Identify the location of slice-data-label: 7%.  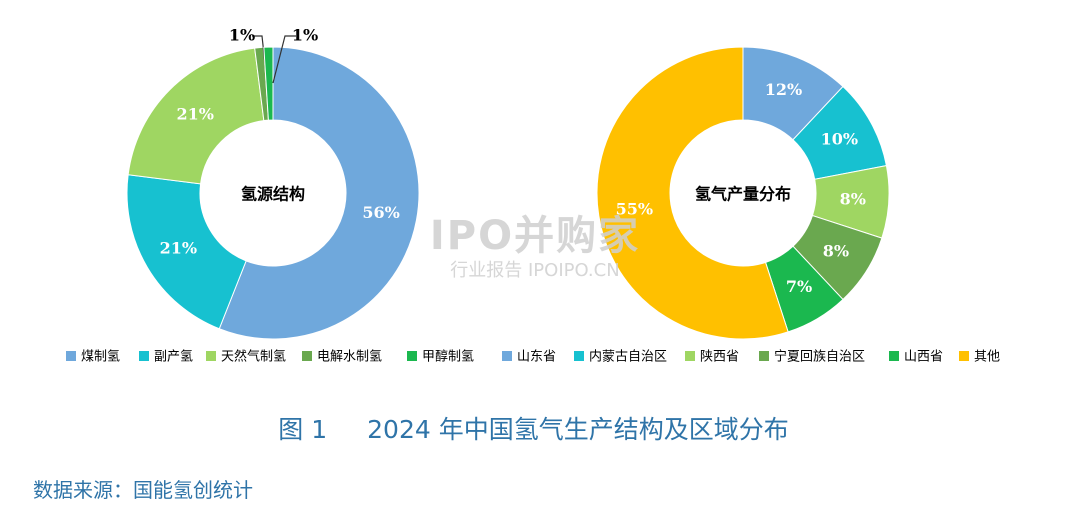
(799, 286).